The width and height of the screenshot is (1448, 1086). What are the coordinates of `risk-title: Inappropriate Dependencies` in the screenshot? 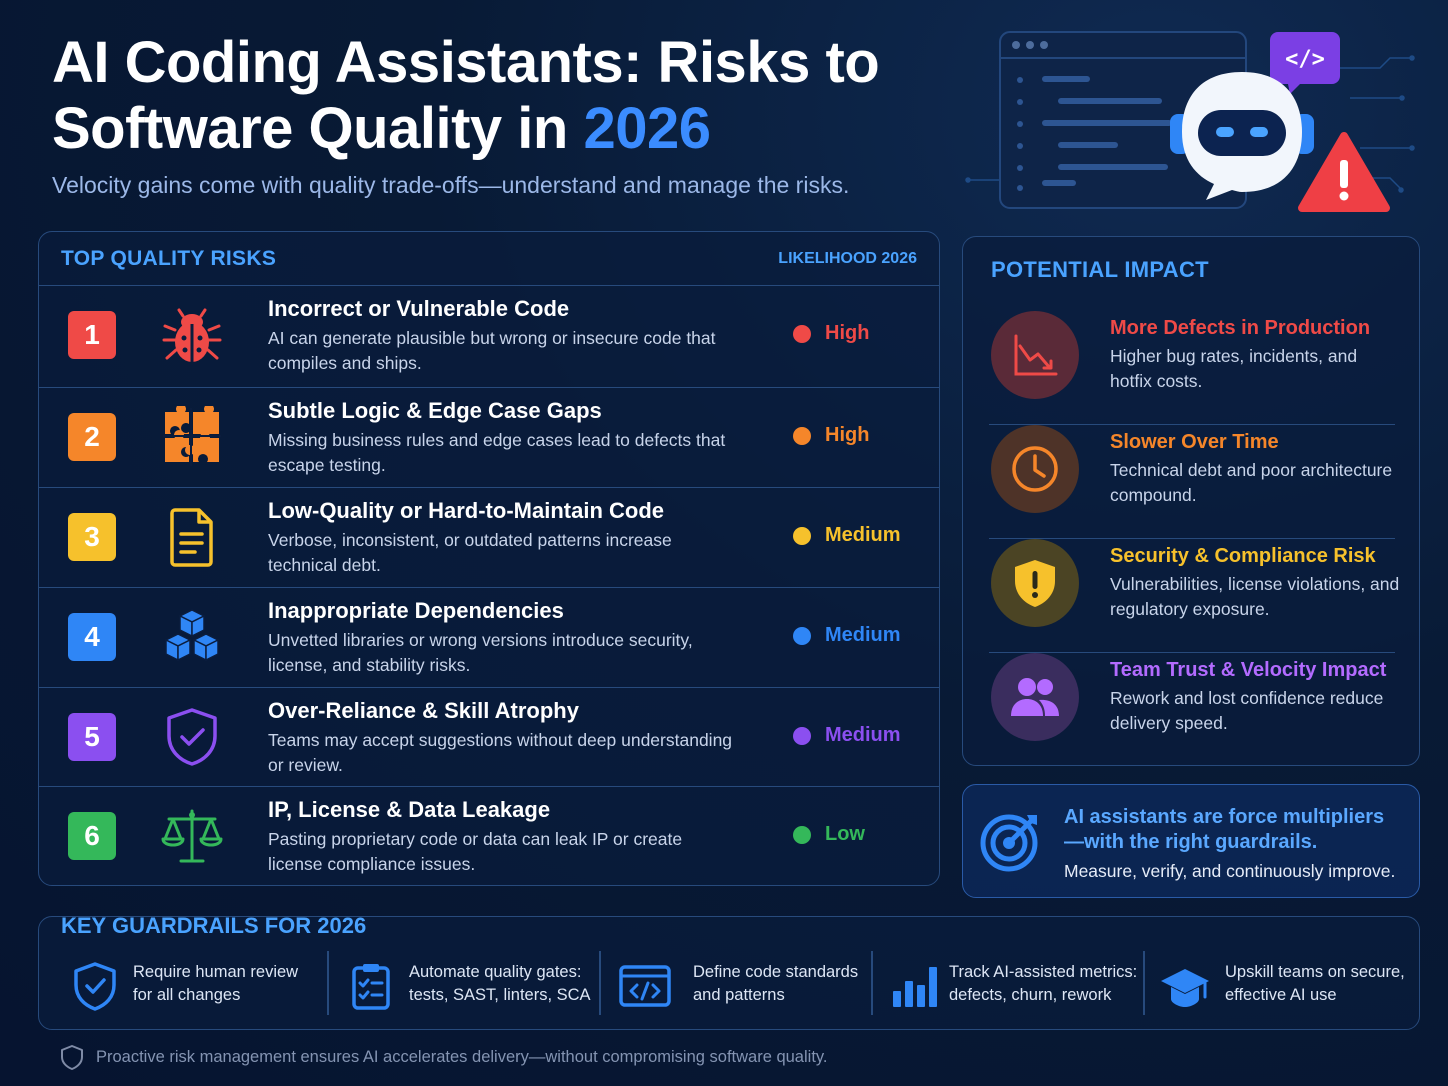 It's located at (416, 610).